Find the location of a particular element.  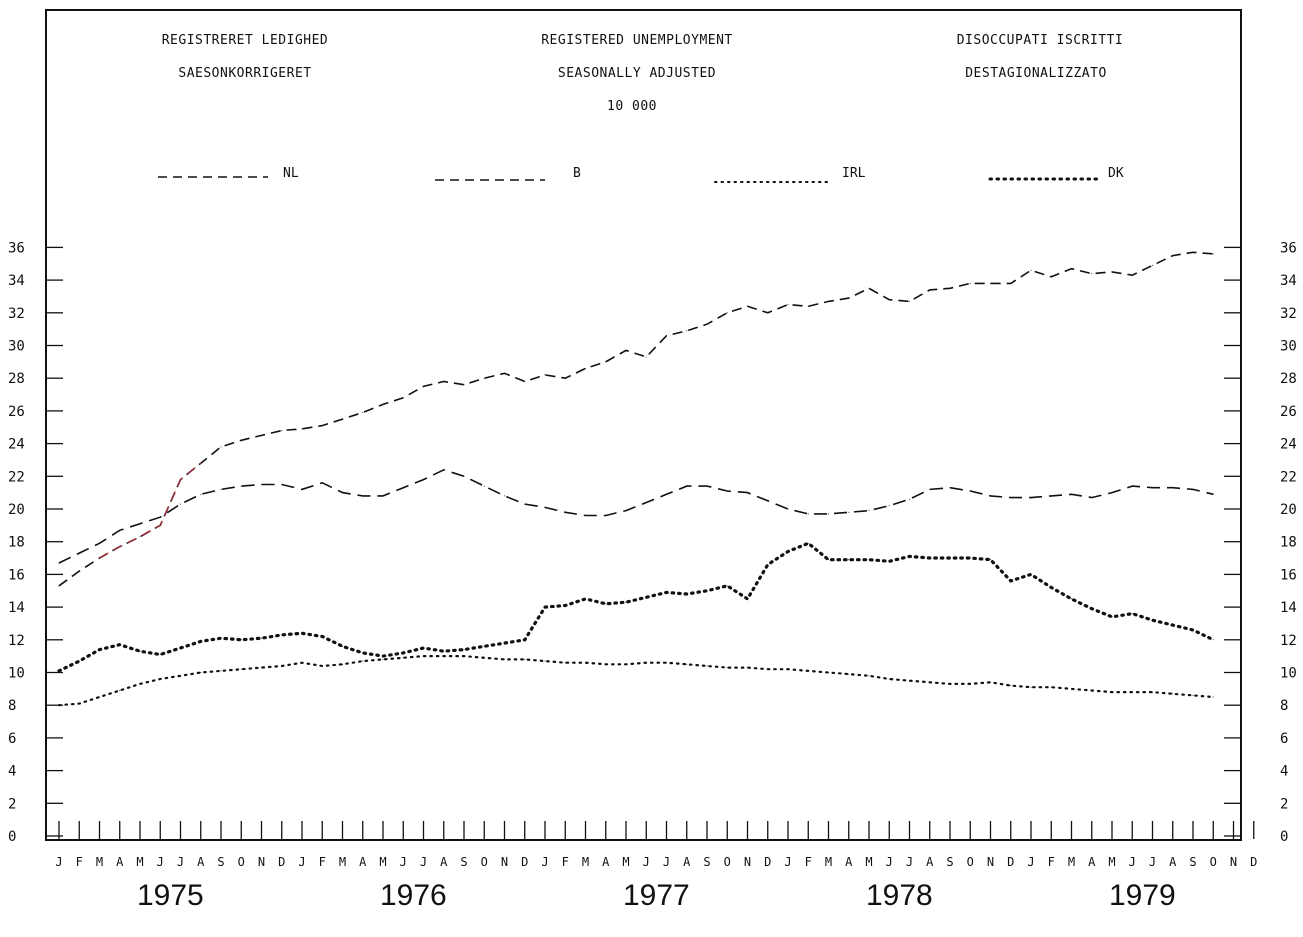

y-tick-label-left: 14 is located at coordinates (16, 608).